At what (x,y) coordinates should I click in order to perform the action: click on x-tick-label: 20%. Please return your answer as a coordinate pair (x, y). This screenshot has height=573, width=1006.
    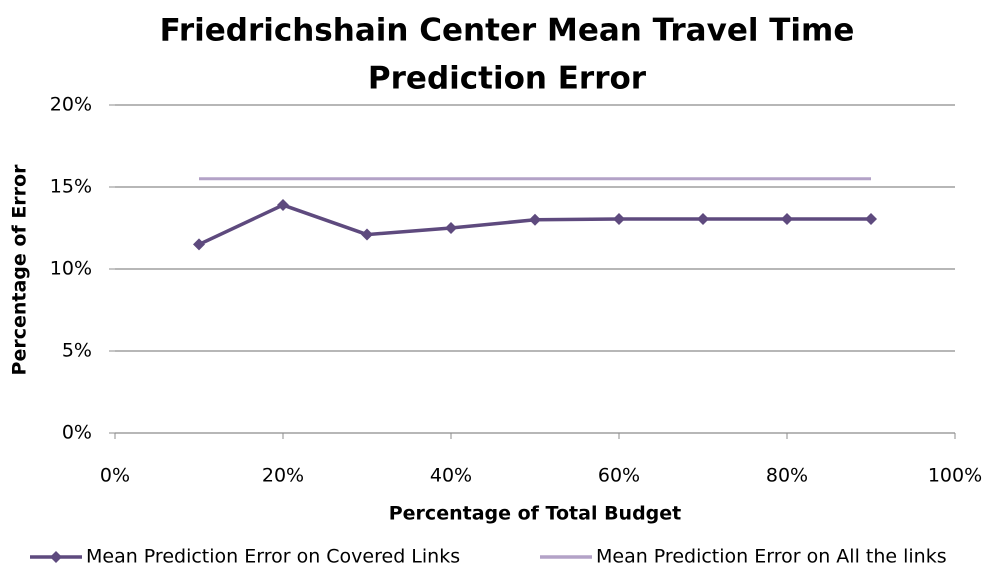
    Looking at the image, I should click on (283, 476).